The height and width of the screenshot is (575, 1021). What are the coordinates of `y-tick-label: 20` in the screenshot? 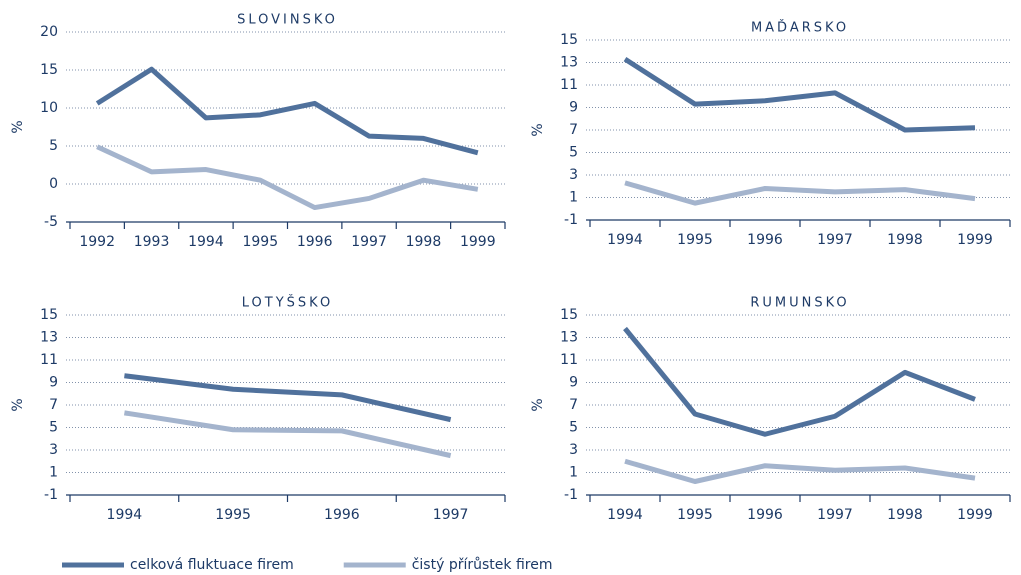 It's located at (49, 32).